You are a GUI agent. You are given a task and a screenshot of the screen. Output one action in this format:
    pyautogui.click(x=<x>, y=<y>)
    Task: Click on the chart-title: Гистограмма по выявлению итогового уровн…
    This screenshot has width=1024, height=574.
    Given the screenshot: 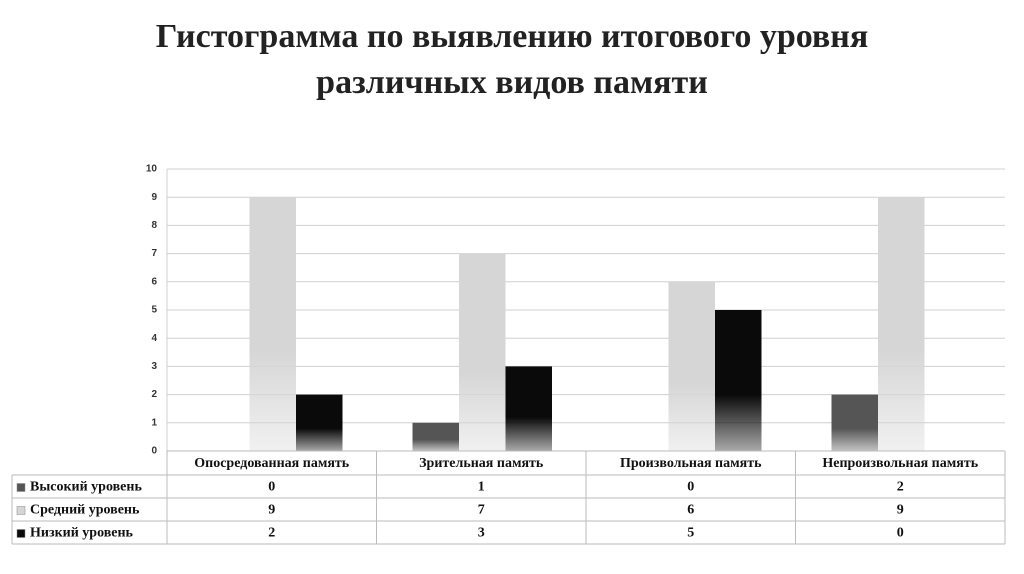 What is the action you would take?
    pyautogui.click(x=512, y=59)
    